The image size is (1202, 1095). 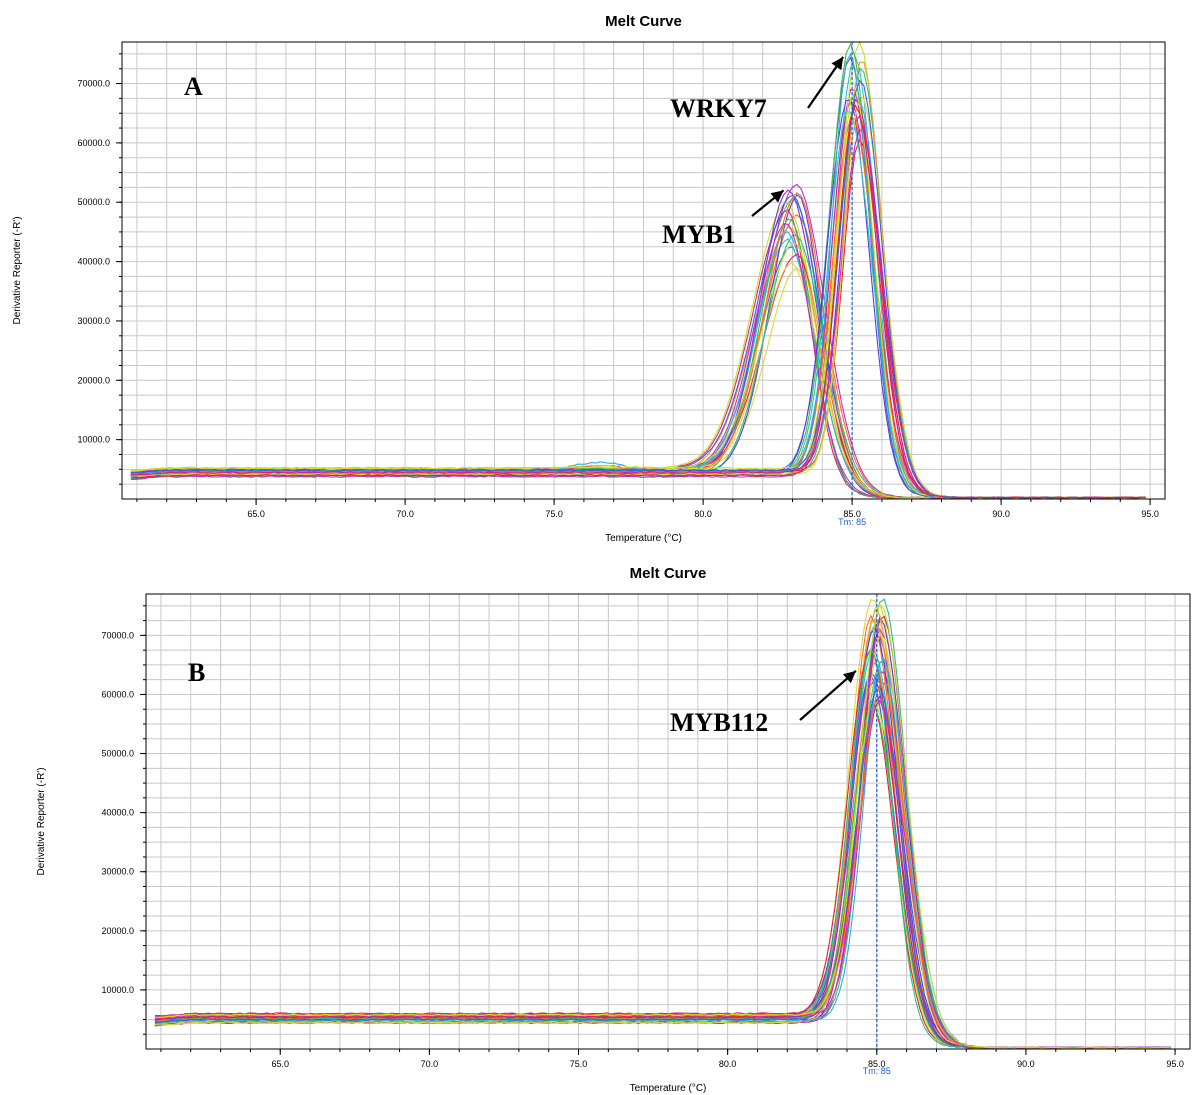 What do you see at coordinates (196, 672) in the screenshot?
I see `panel-letter: B` at bounding box center [196, 672].